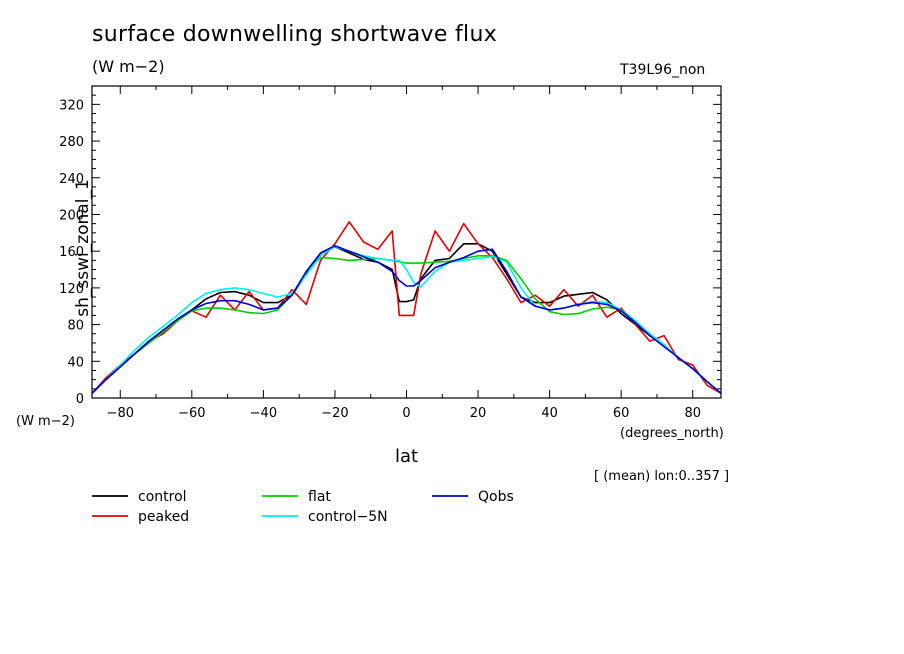 The width and height of the screenshot is (904, 654). Describe the element at coordinates (406, 413) in the screenshot. I see `x-tick-label: 0` at that location.